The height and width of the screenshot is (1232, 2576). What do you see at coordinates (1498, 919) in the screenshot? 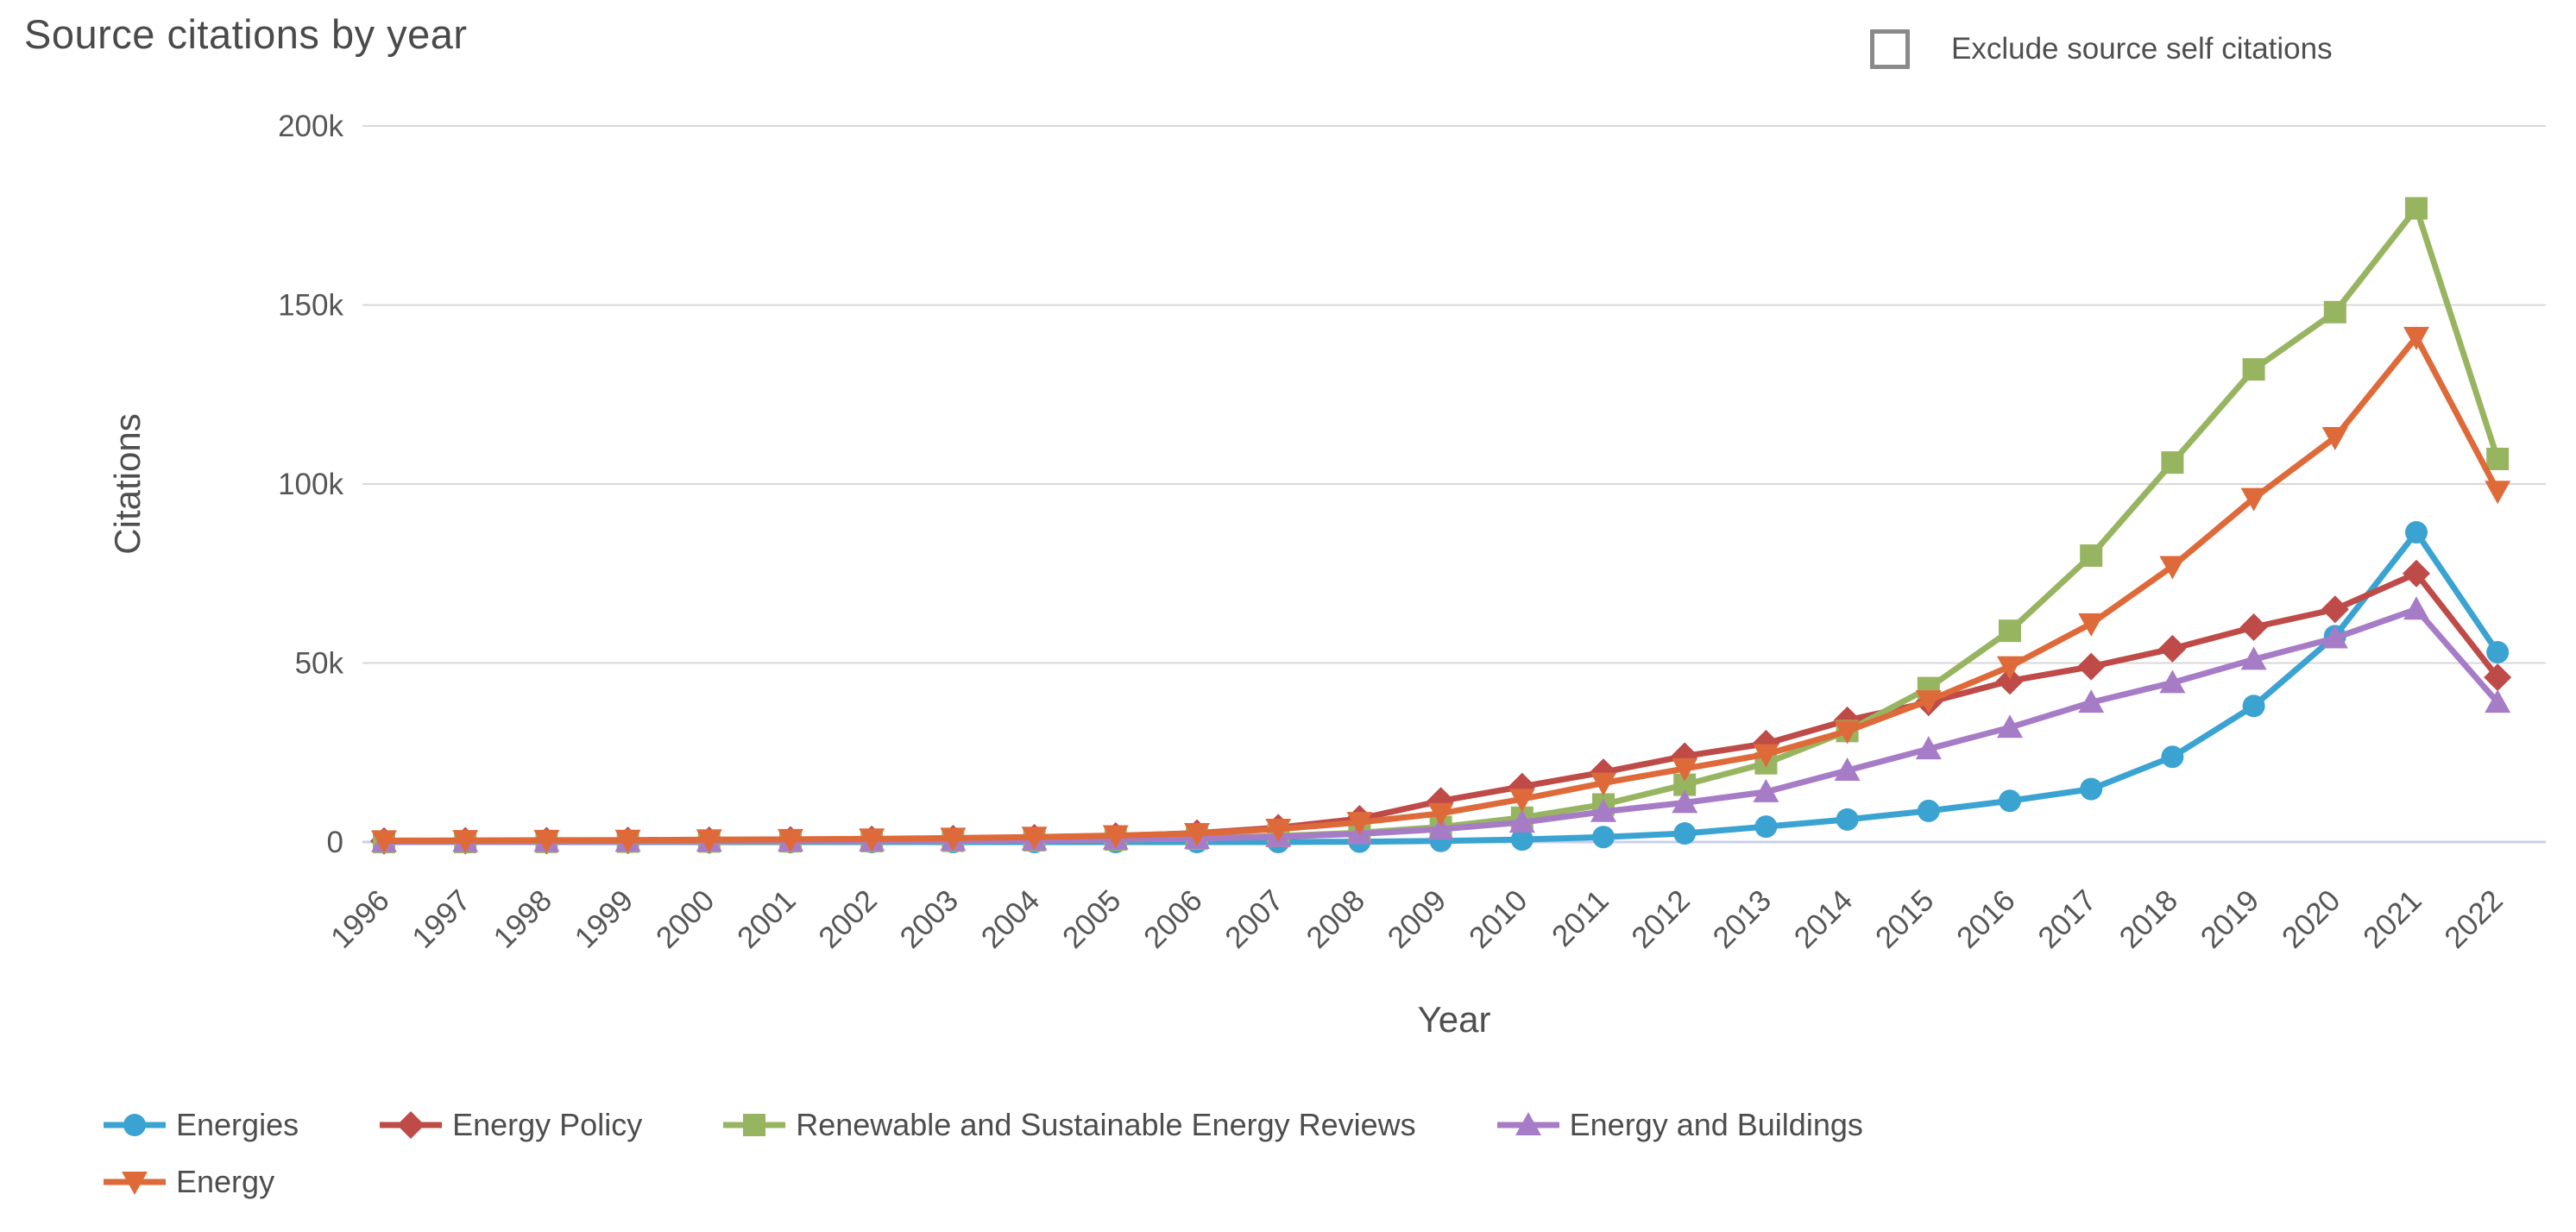
I see `x-tick-label: 2010` at bounding box center [1498, 919].